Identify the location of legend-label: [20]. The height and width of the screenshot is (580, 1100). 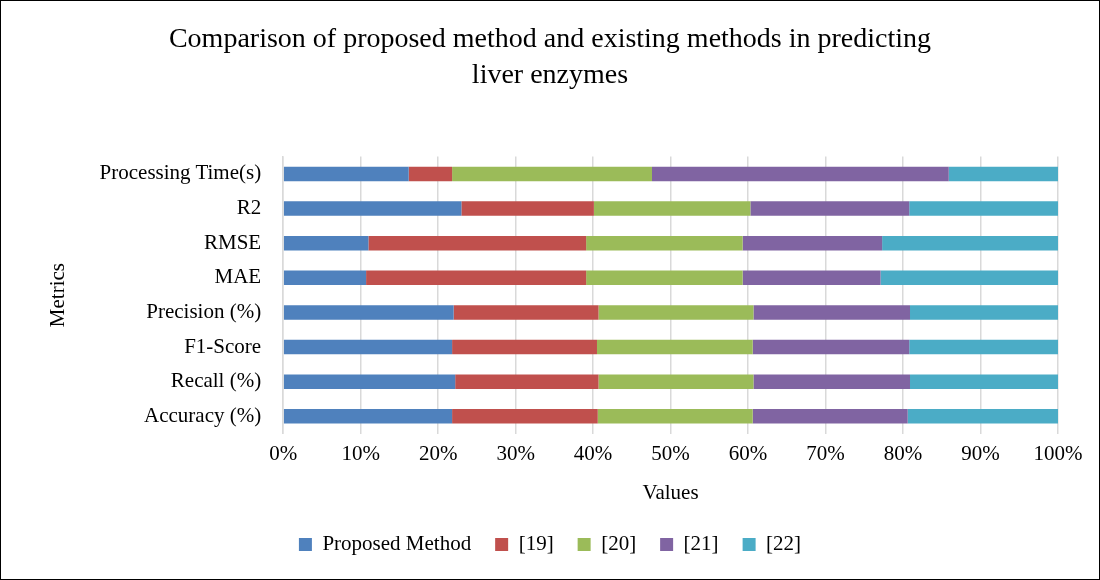
(619, 543).